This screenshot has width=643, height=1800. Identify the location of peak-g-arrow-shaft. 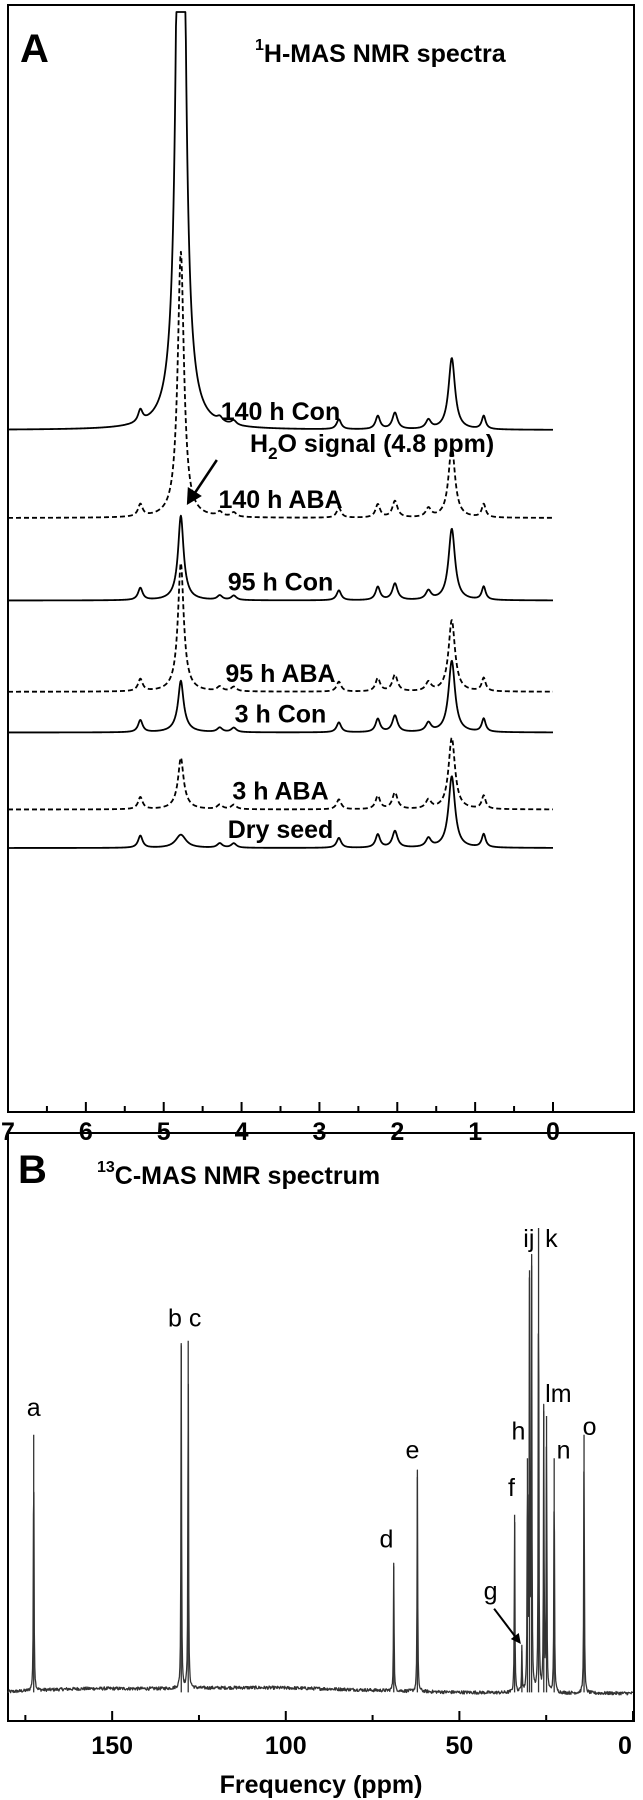
(504, 1622).